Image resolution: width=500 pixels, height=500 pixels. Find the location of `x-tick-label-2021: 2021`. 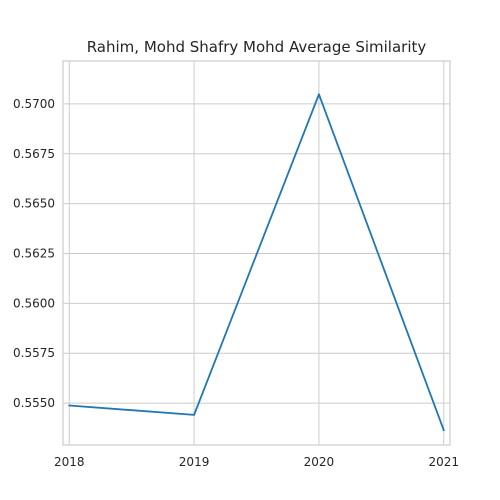

x-tick-label-2021: 2021 is located at coordinates (443, 462).